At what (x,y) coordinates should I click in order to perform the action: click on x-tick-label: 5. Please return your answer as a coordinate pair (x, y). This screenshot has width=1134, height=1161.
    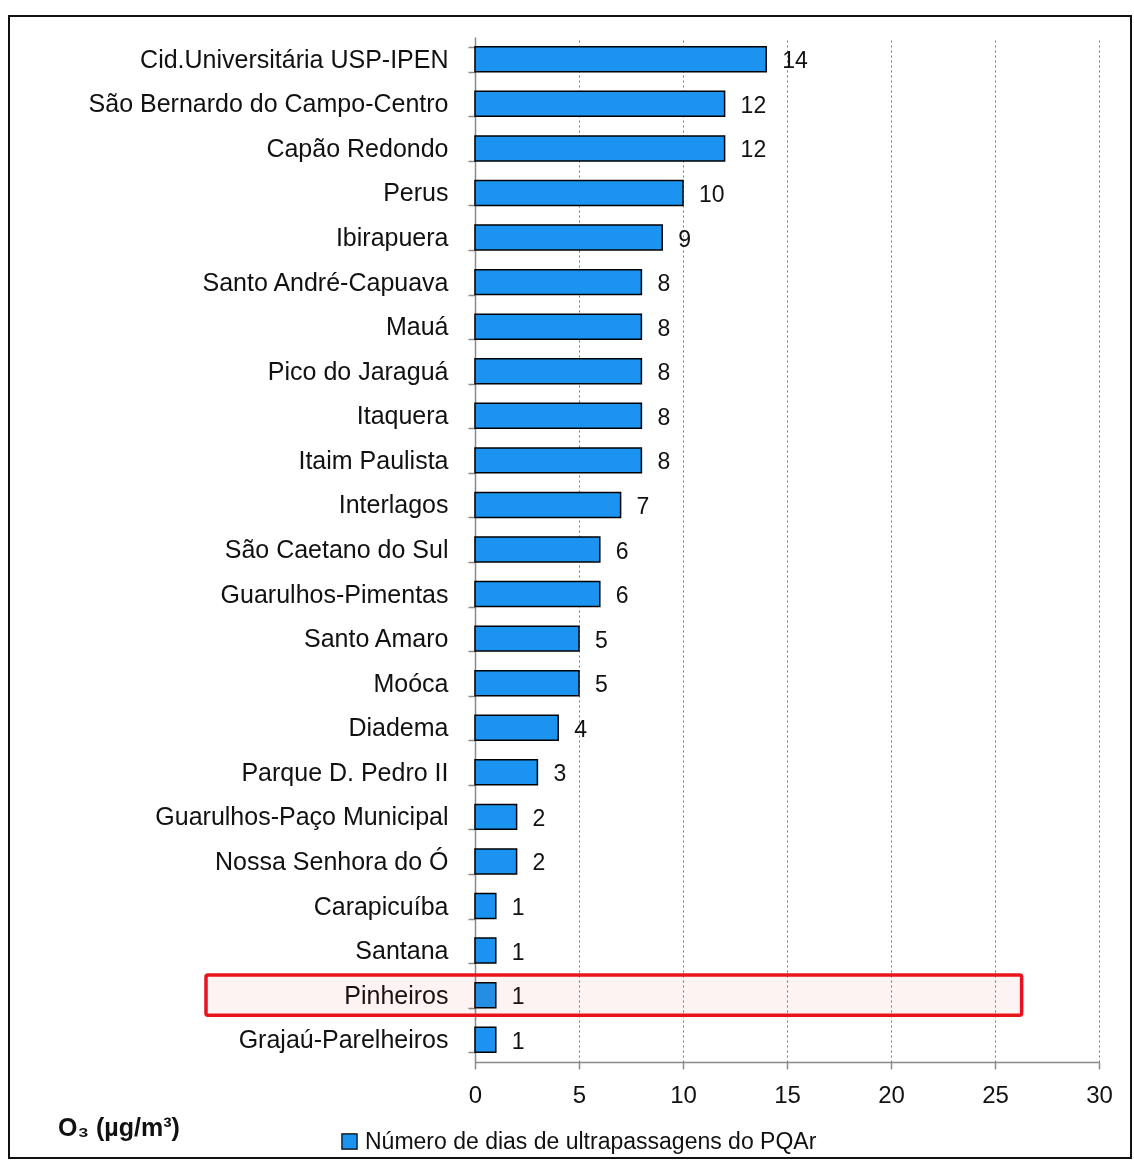
    Looking at the image, I should click on (579, 1094).